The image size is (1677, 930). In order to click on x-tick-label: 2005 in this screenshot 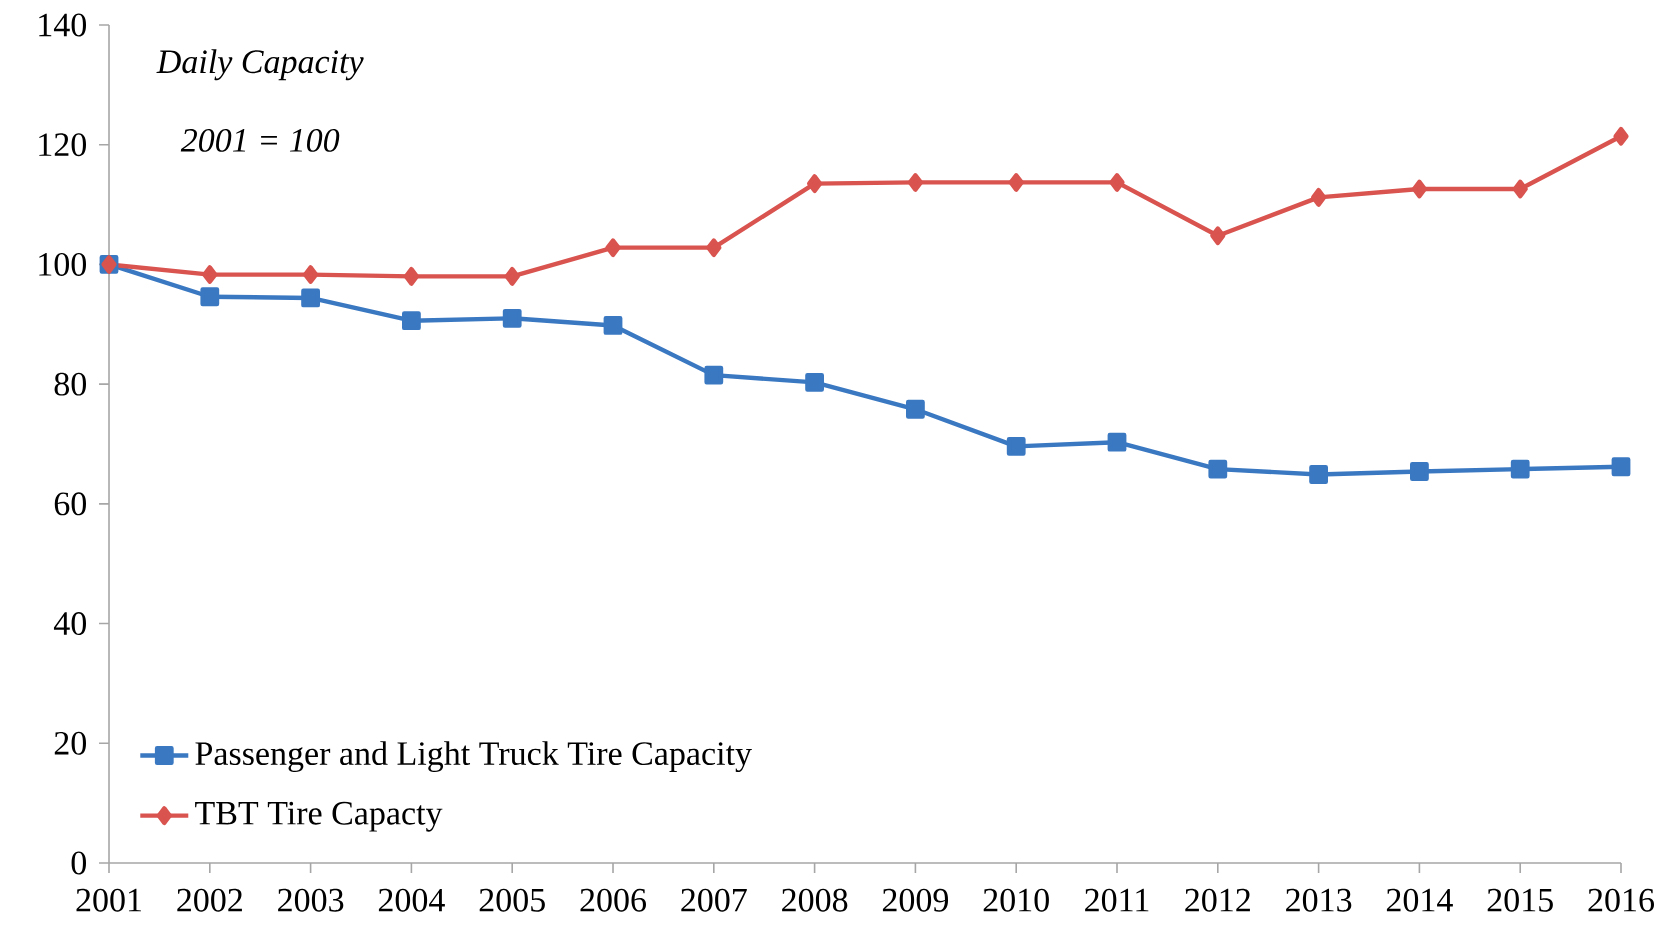, I will do `click(512, 900)`.